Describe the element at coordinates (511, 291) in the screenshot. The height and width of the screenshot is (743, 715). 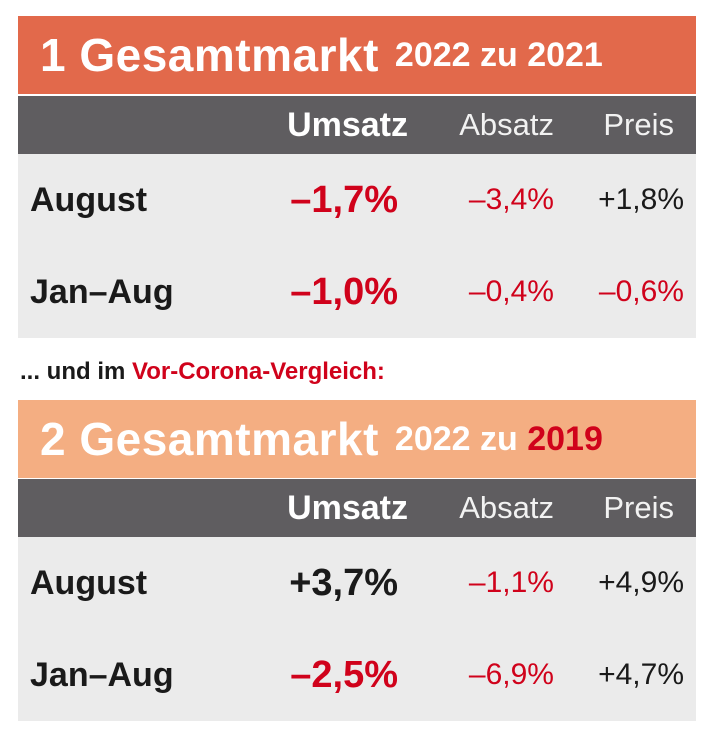
I see `absatz-value: –0,4%` at that location.